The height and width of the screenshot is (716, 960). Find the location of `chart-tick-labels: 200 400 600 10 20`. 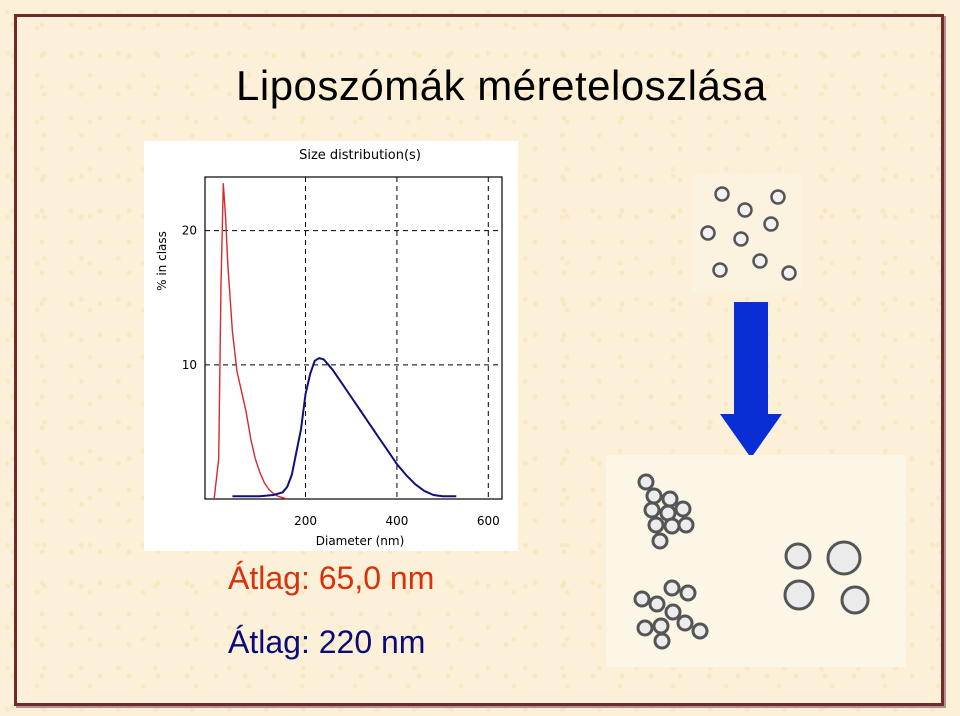

chart-tick-labels: 200 400 600 10 20 is located at coordinates (341, 376).